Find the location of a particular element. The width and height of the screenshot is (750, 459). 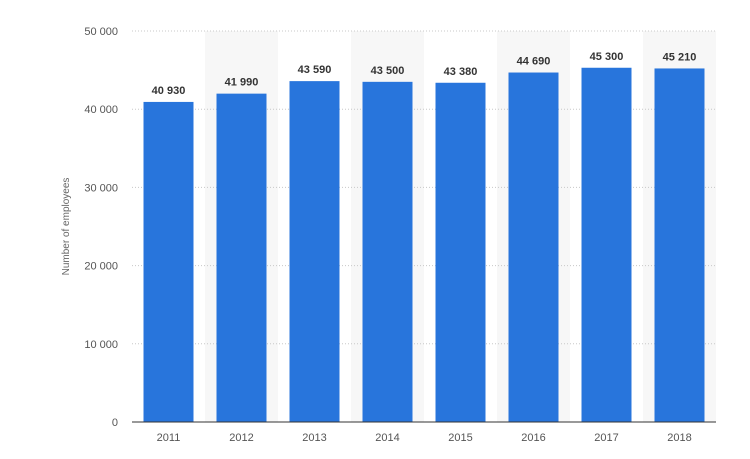

y-axis-ticks: 0 10 000 20 000 30 000 40 000 50 000 is located at coordinates (101, 227).